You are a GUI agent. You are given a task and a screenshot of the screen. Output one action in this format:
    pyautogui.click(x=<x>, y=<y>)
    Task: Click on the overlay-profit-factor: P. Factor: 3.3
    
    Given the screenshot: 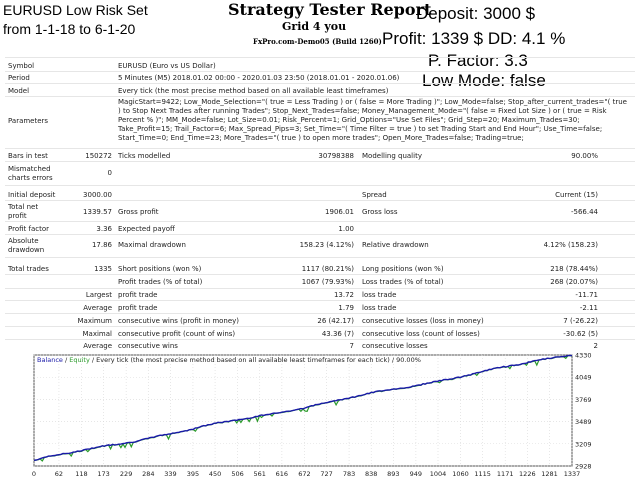 What is the action you would take?
    pyautogui.click(x=478, y=60)
    